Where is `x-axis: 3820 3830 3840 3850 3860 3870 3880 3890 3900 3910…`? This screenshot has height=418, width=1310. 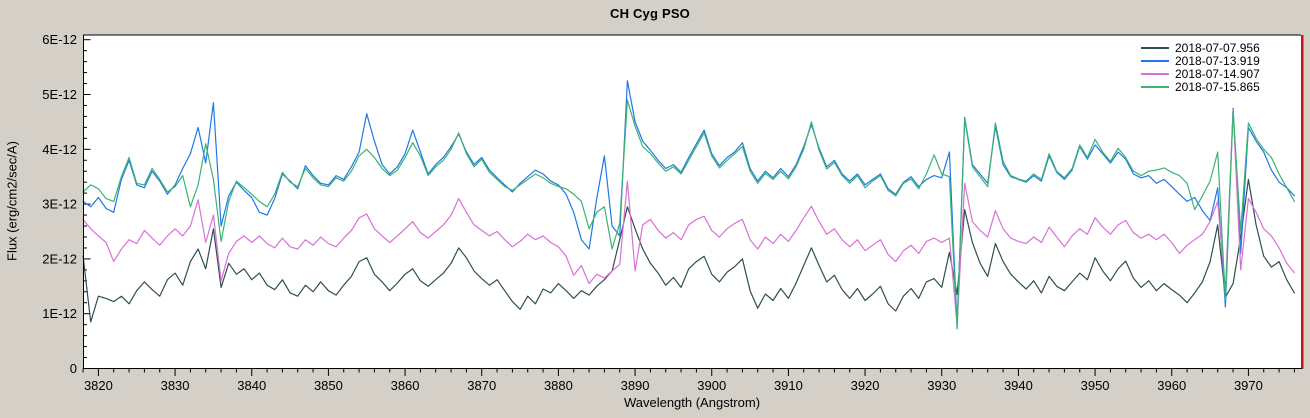 x-axis: 3820 3830 3840 3850 3860 3870 3880 3890 3900 3910… is located at coordinates (688, 380).